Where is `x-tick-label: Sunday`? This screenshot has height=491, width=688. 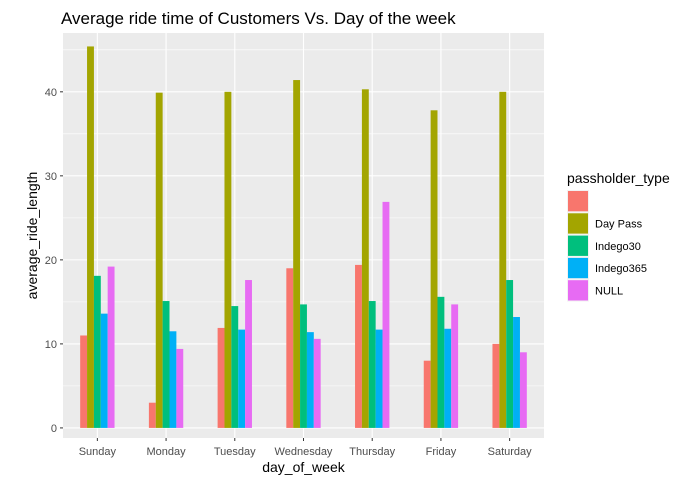
x-tick-label: Sunday is located at coordinates (98, 452).